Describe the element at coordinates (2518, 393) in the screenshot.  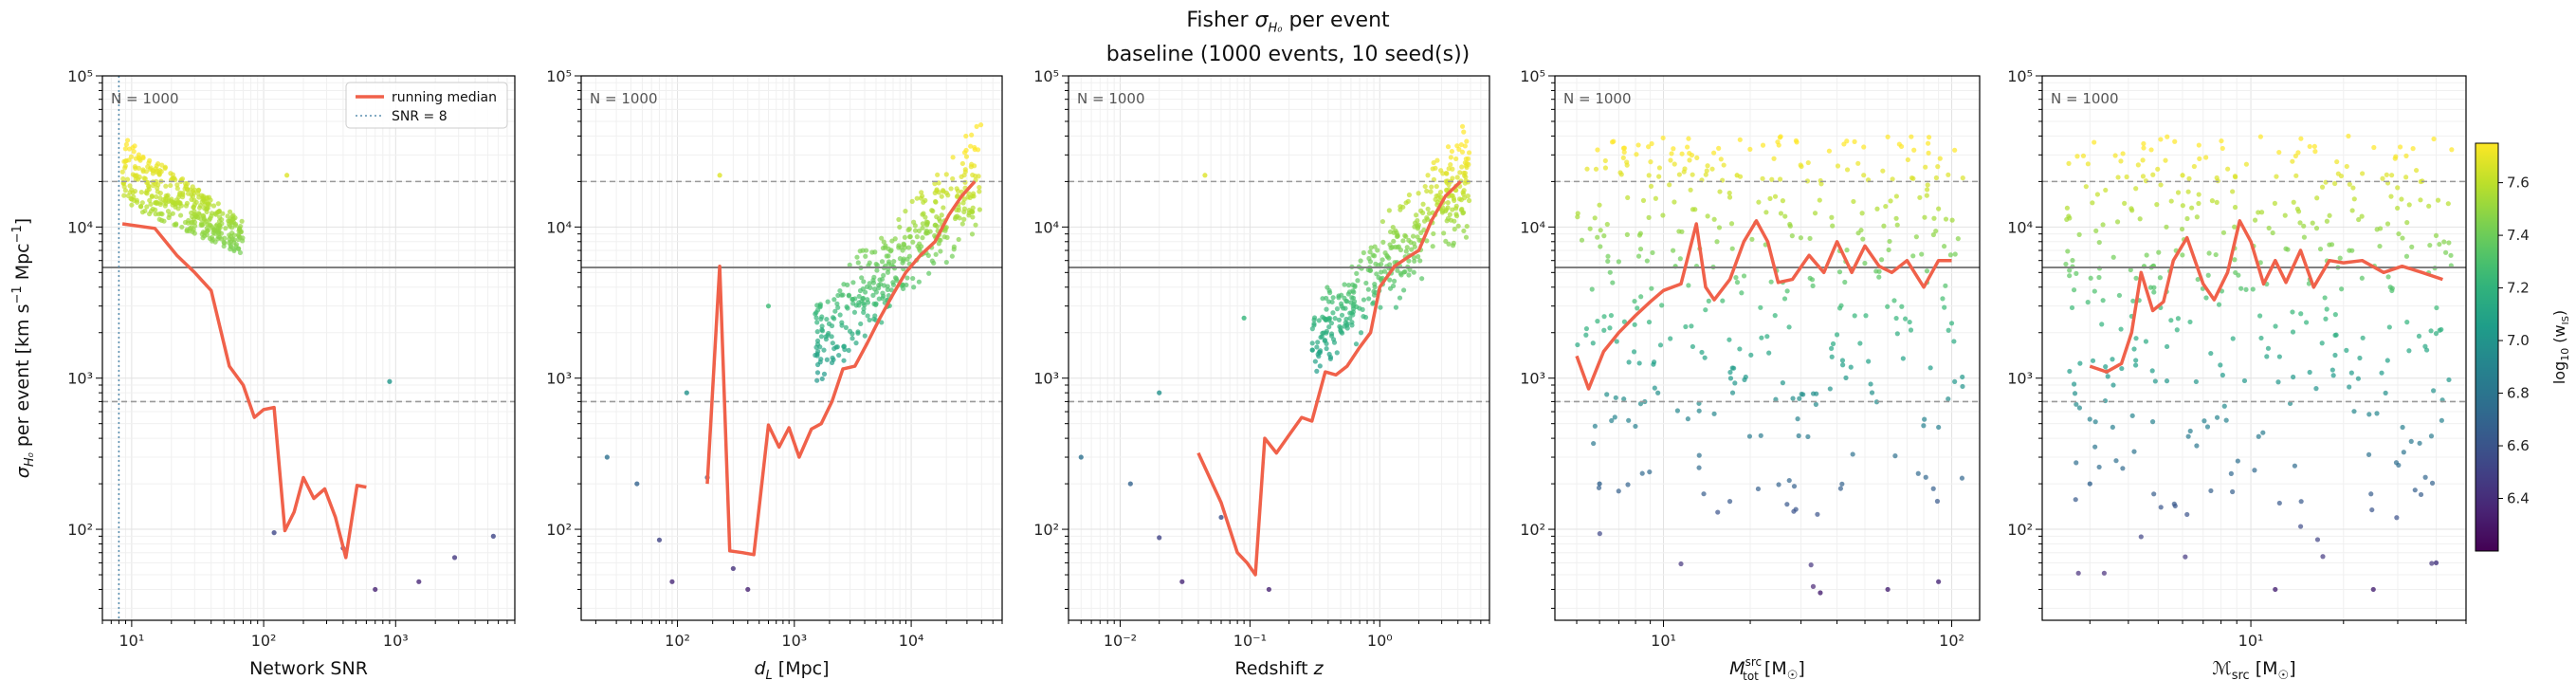
I see `colorbar-tick-label: 6.8` at that location.